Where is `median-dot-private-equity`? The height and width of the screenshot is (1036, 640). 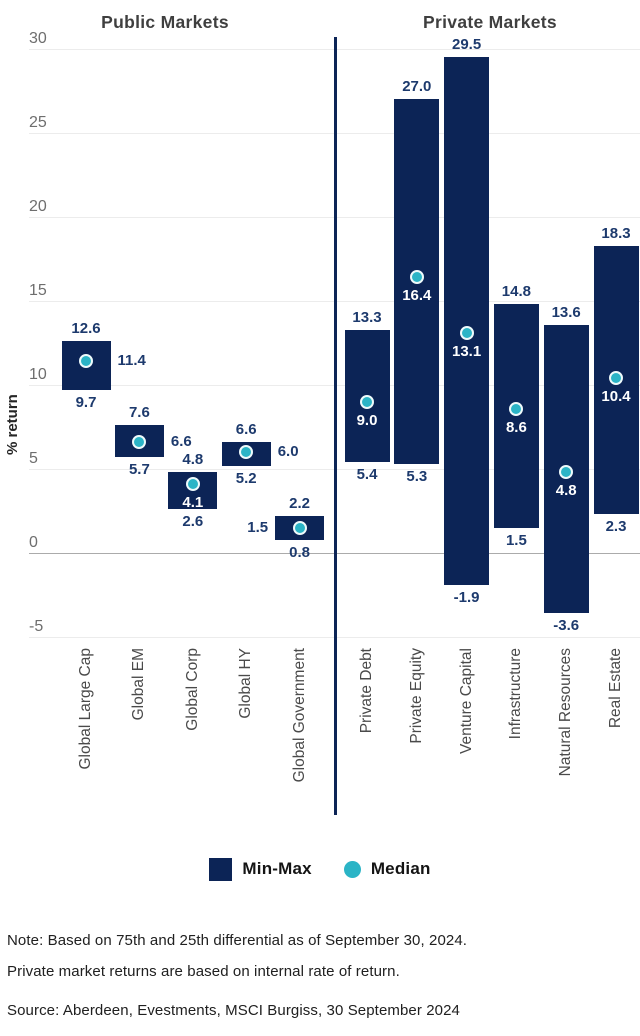
median-dot-private-equity is located at coordinates (416, 277).